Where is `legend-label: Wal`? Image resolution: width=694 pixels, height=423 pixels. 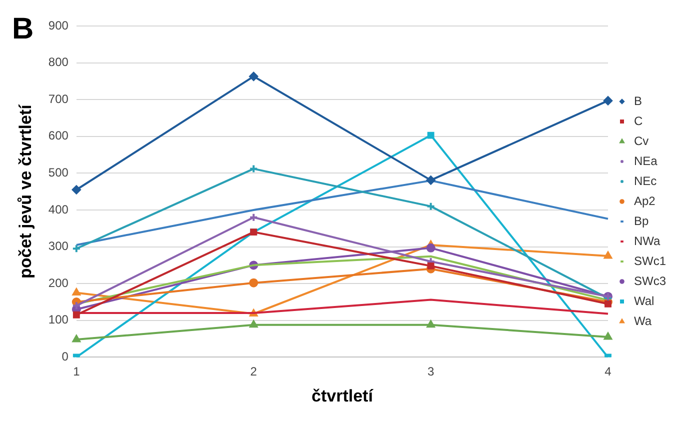
legend-label: Wal is located at coordinates (644, 301).